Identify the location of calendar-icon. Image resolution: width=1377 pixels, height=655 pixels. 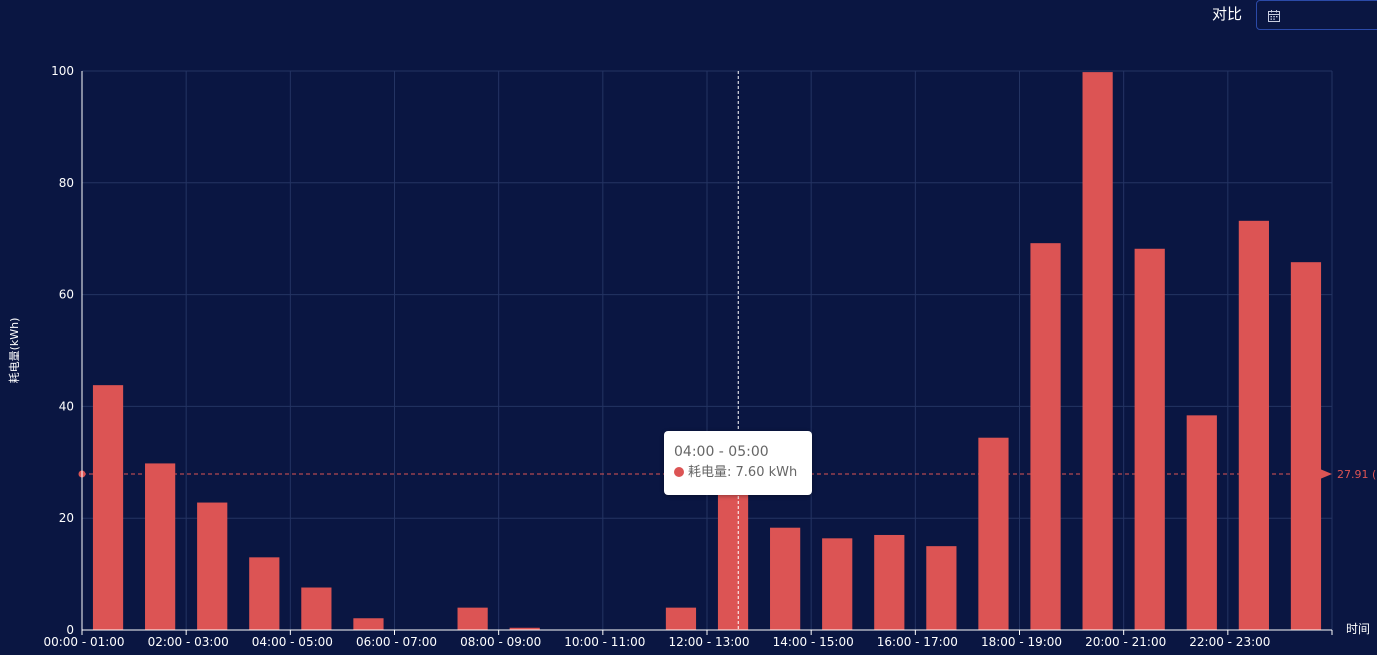
(1274, 15).